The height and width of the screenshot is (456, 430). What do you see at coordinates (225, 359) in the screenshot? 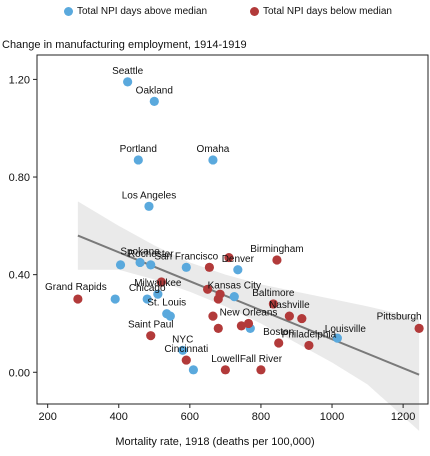
I see `point-label: Lowell` at bounding box center [225, 359].